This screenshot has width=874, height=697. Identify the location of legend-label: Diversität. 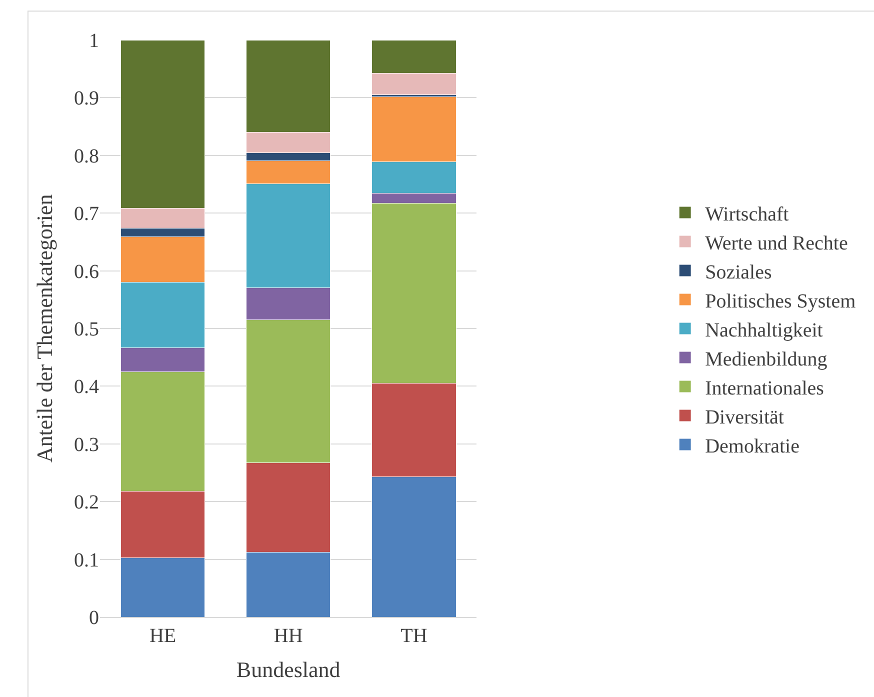
(744, 417).